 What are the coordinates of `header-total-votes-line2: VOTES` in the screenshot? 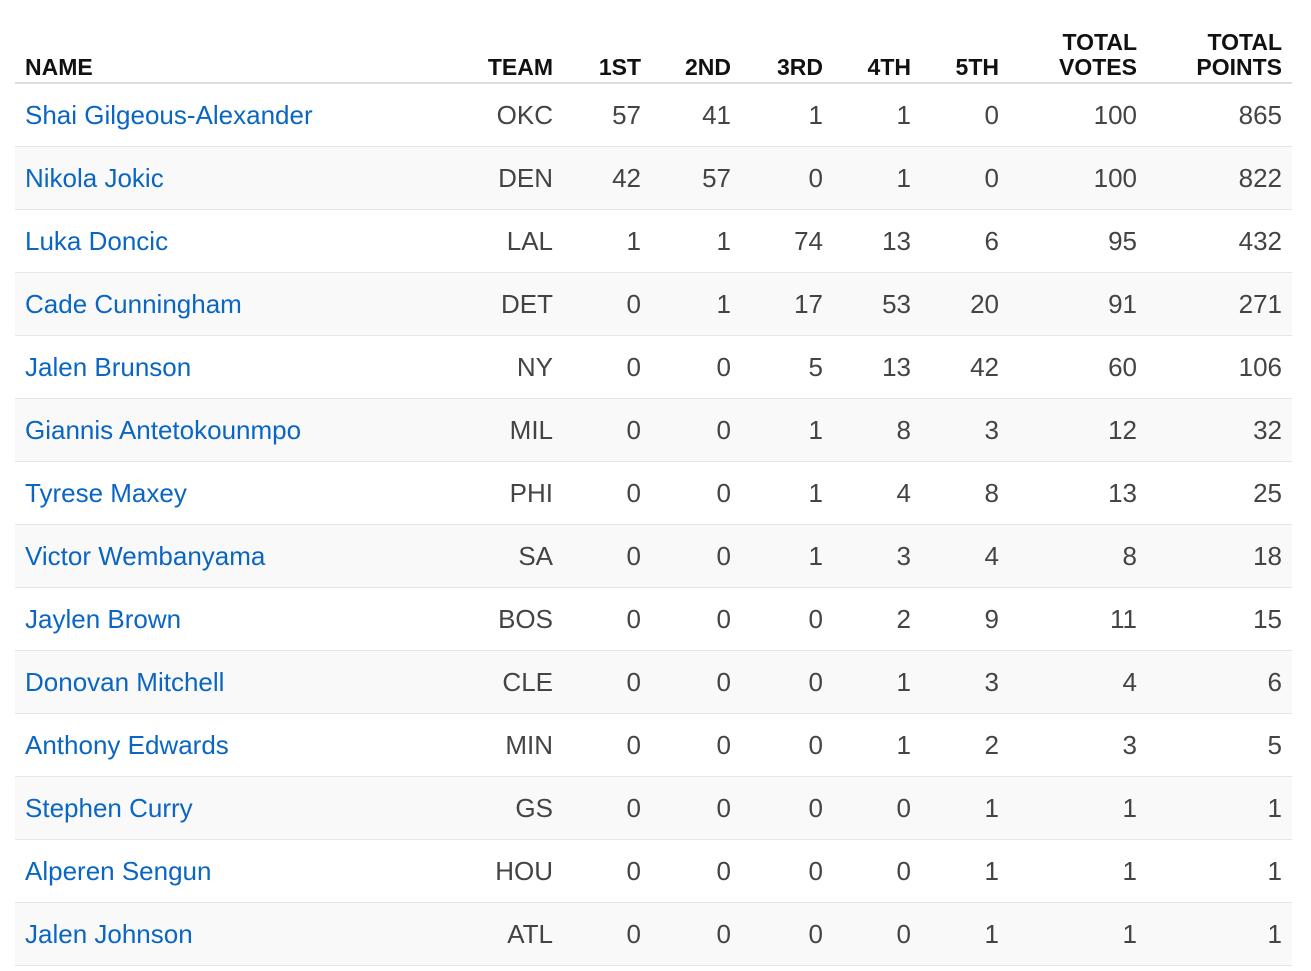 It's located at (1098, 67).